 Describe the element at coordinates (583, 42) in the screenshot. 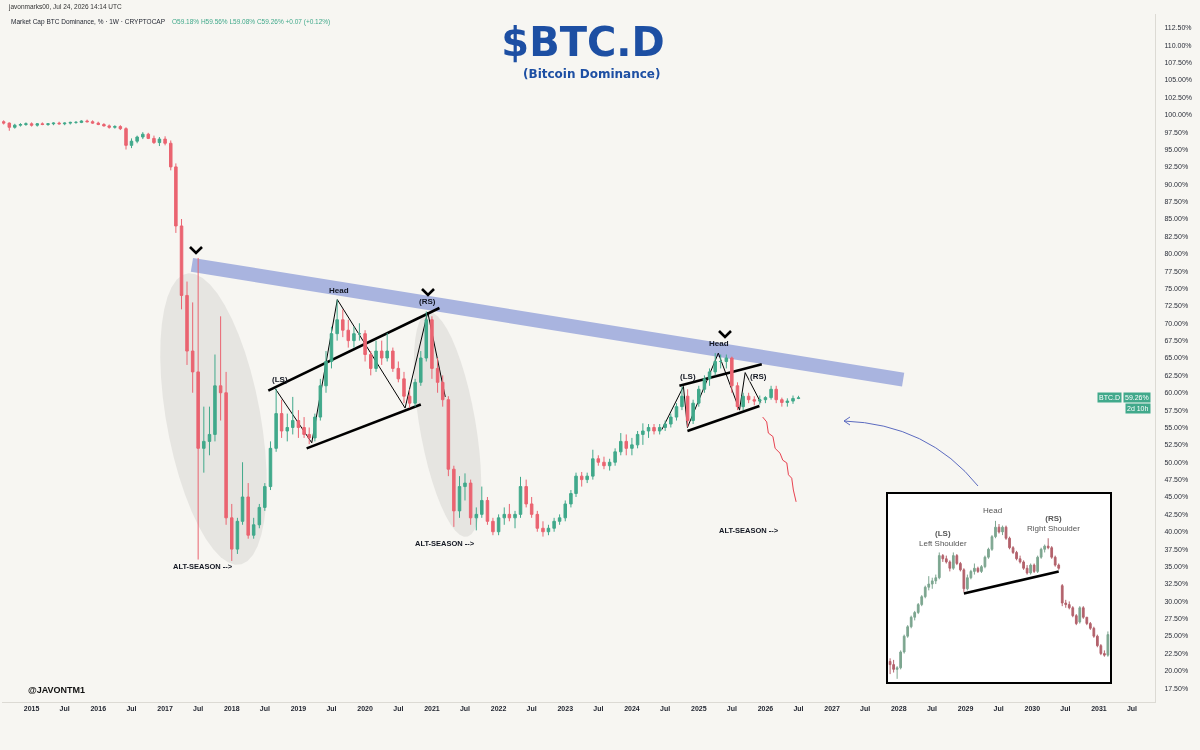

I see `chart-title: $BTC.D` at that location.